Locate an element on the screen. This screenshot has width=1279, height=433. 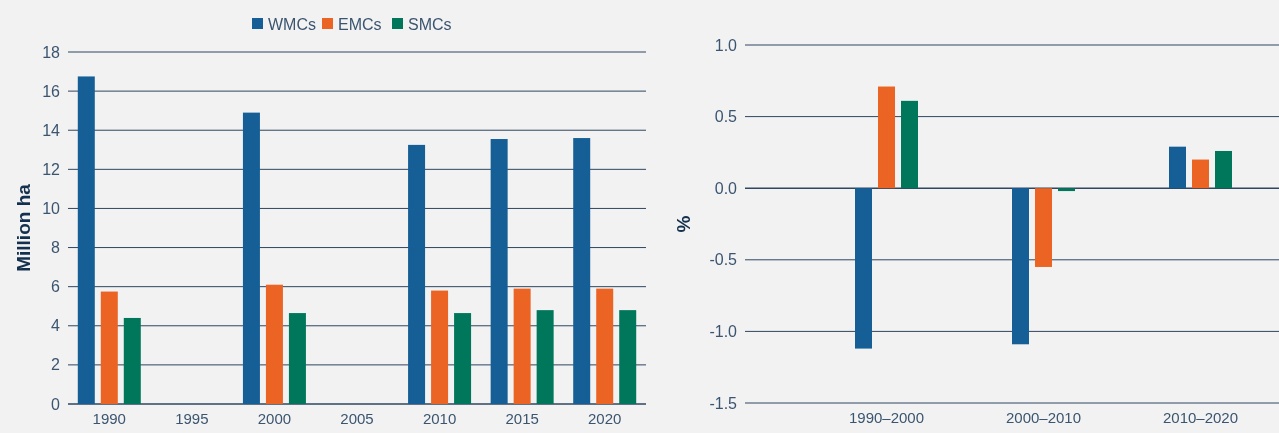
y-tick-label: 12 is located at coordinates (51, 169).